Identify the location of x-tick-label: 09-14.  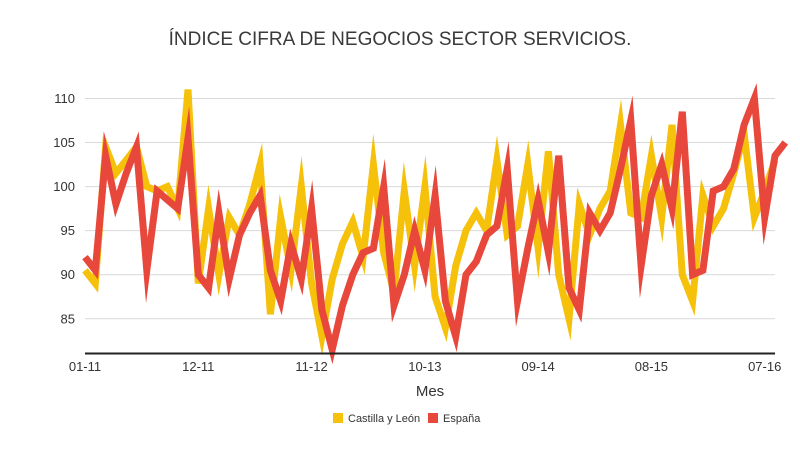
(538, 366).